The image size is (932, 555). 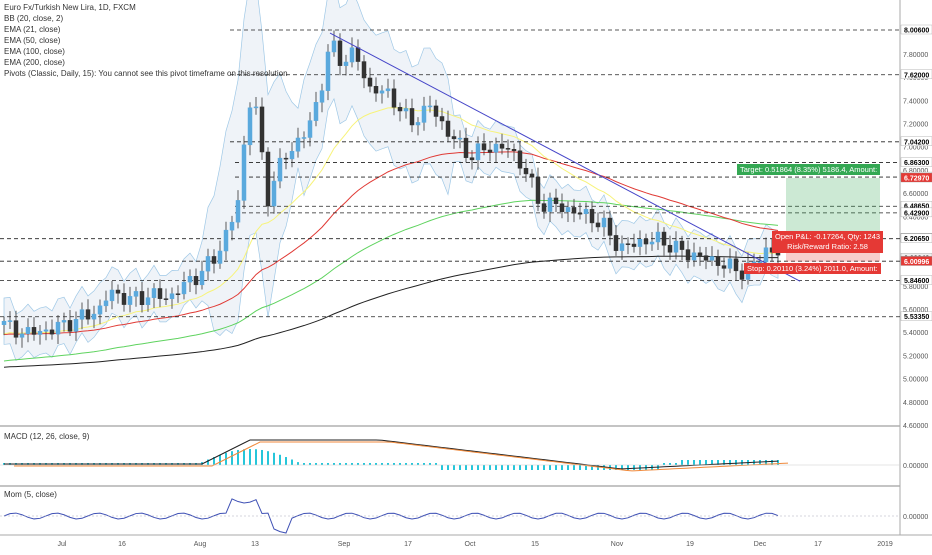 I want to click on stop-box: Stop: 0.20110 (3.24%) 2011.0, Amount:, so click(x=812, y=268).